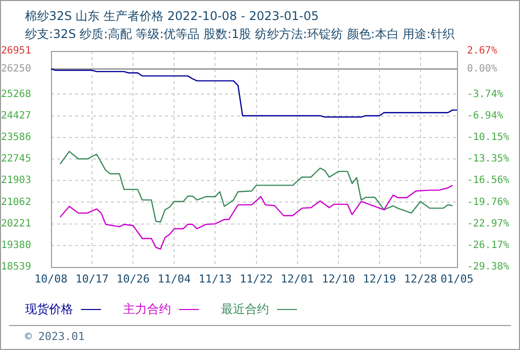 The width and height of the screenshot is (520, 350). I want to click on y-tick-label: 24427, so click(16, 116).